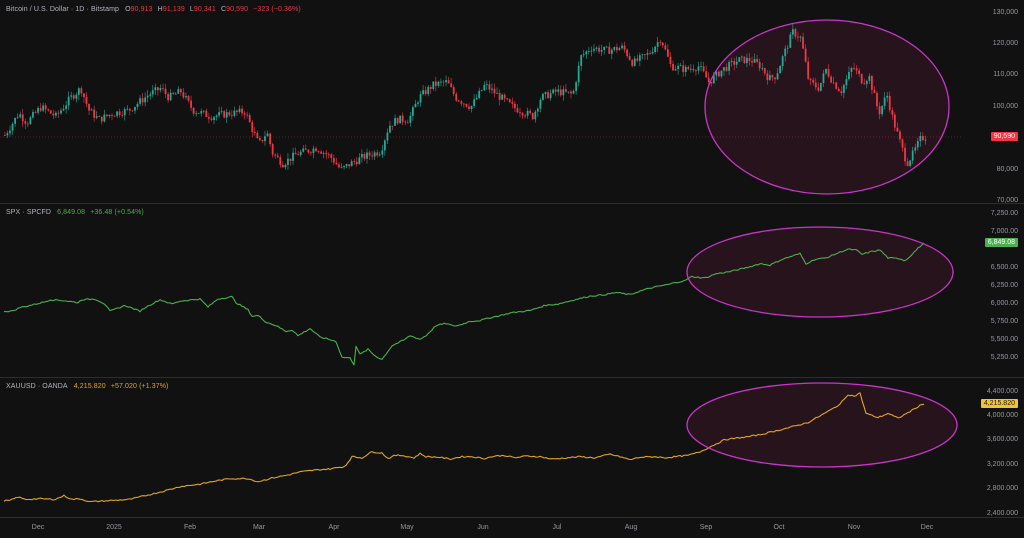 This screenshot has height=538, width=1024. What do you see at coordinates (141, 9) in the screenshot?
I see `open-value: 90,913` at bounding box center [141, 9].